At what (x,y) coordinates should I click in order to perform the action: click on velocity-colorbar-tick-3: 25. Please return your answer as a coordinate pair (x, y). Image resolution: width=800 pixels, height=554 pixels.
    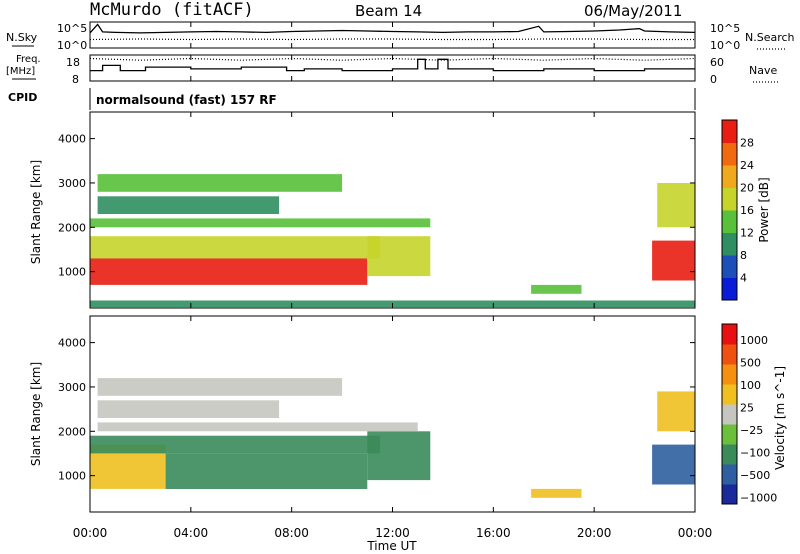
    Looking at the image, I should click on (747, 407).